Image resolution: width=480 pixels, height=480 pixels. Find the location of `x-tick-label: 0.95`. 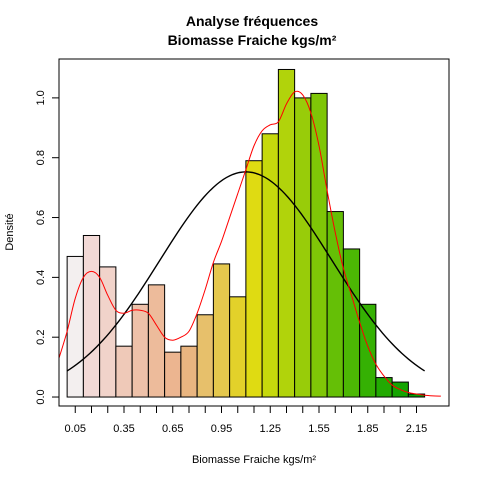

x-tick-label: 0.95 is located at coordinates (221, 429).